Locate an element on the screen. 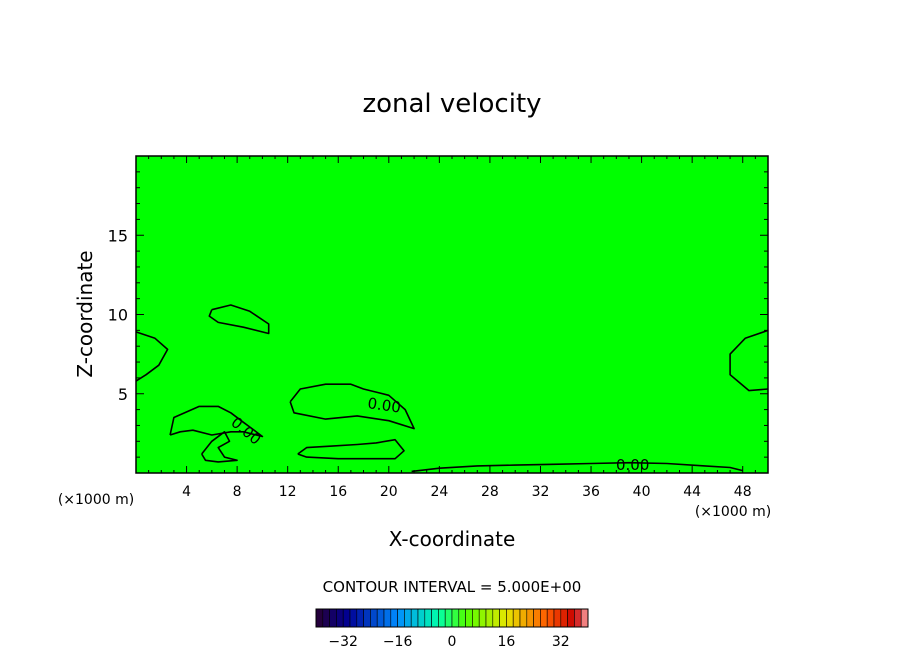  x-tick-label: 4 is located at coordinates (186, 492).